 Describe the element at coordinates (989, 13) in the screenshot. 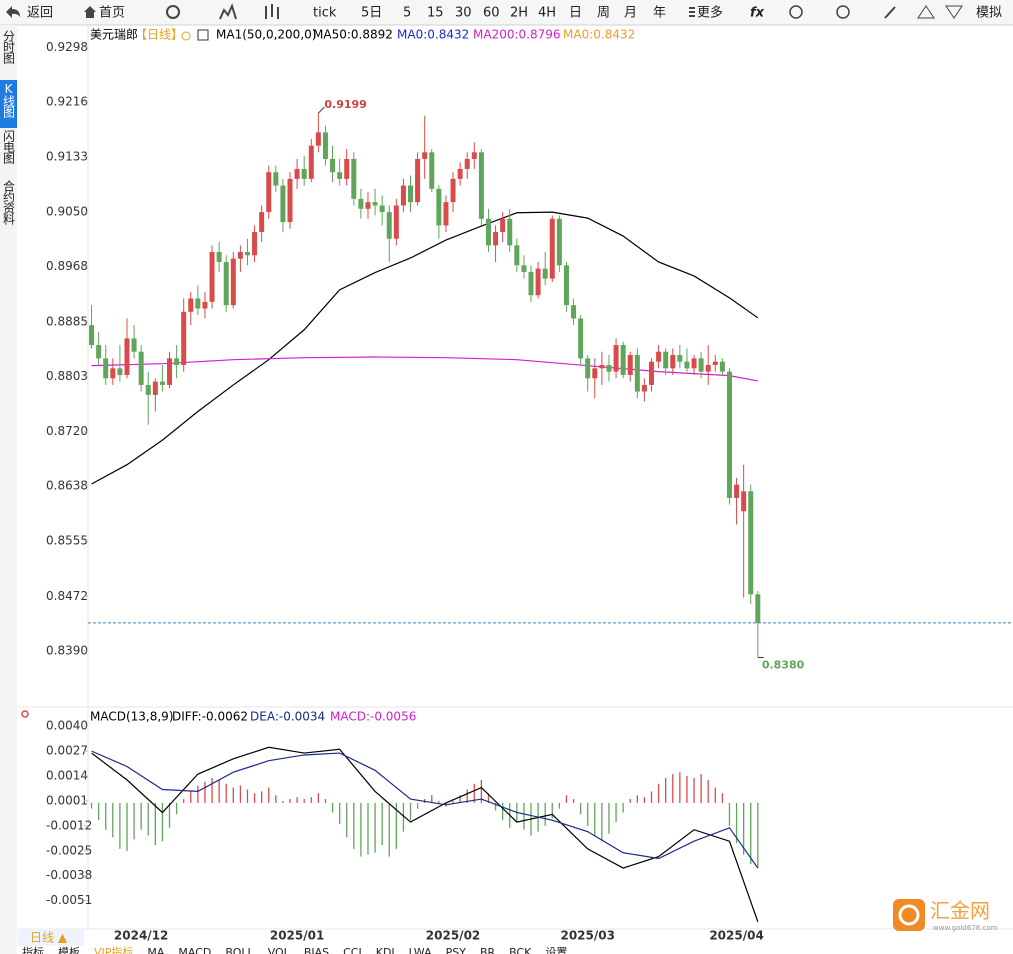

I see `simulate-button: 模拟` at that location.